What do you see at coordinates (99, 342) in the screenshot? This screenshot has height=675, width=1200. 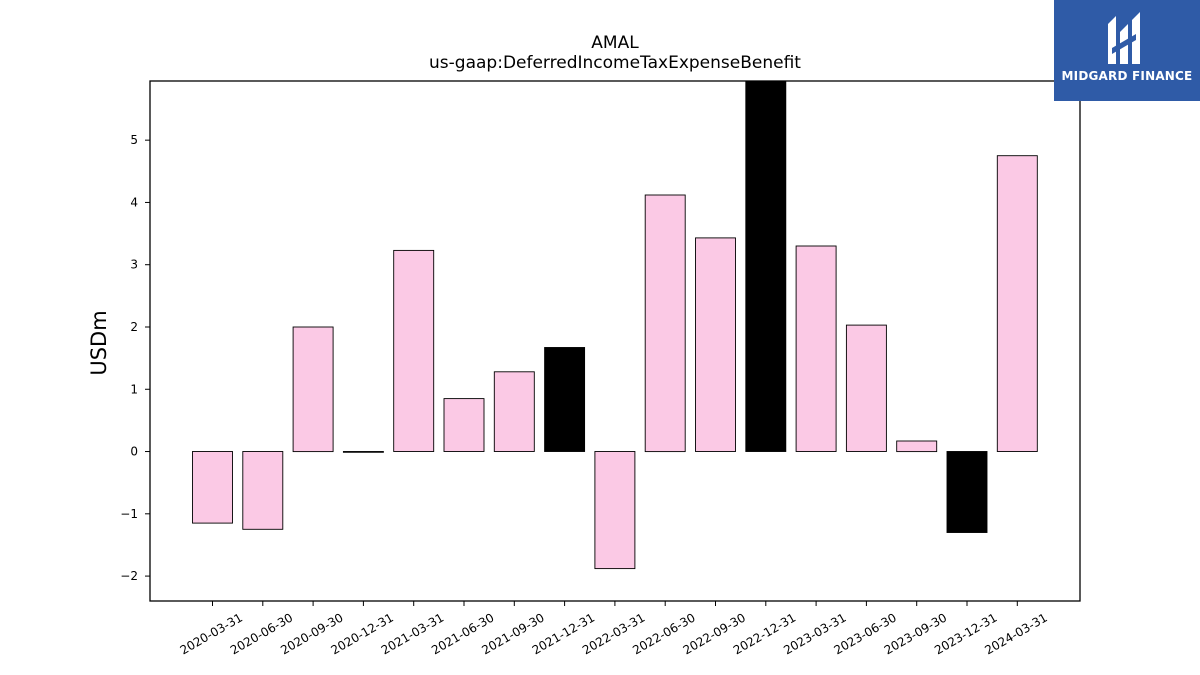 I see `y-axis-label: USDm` at bounding box center [99, 342].